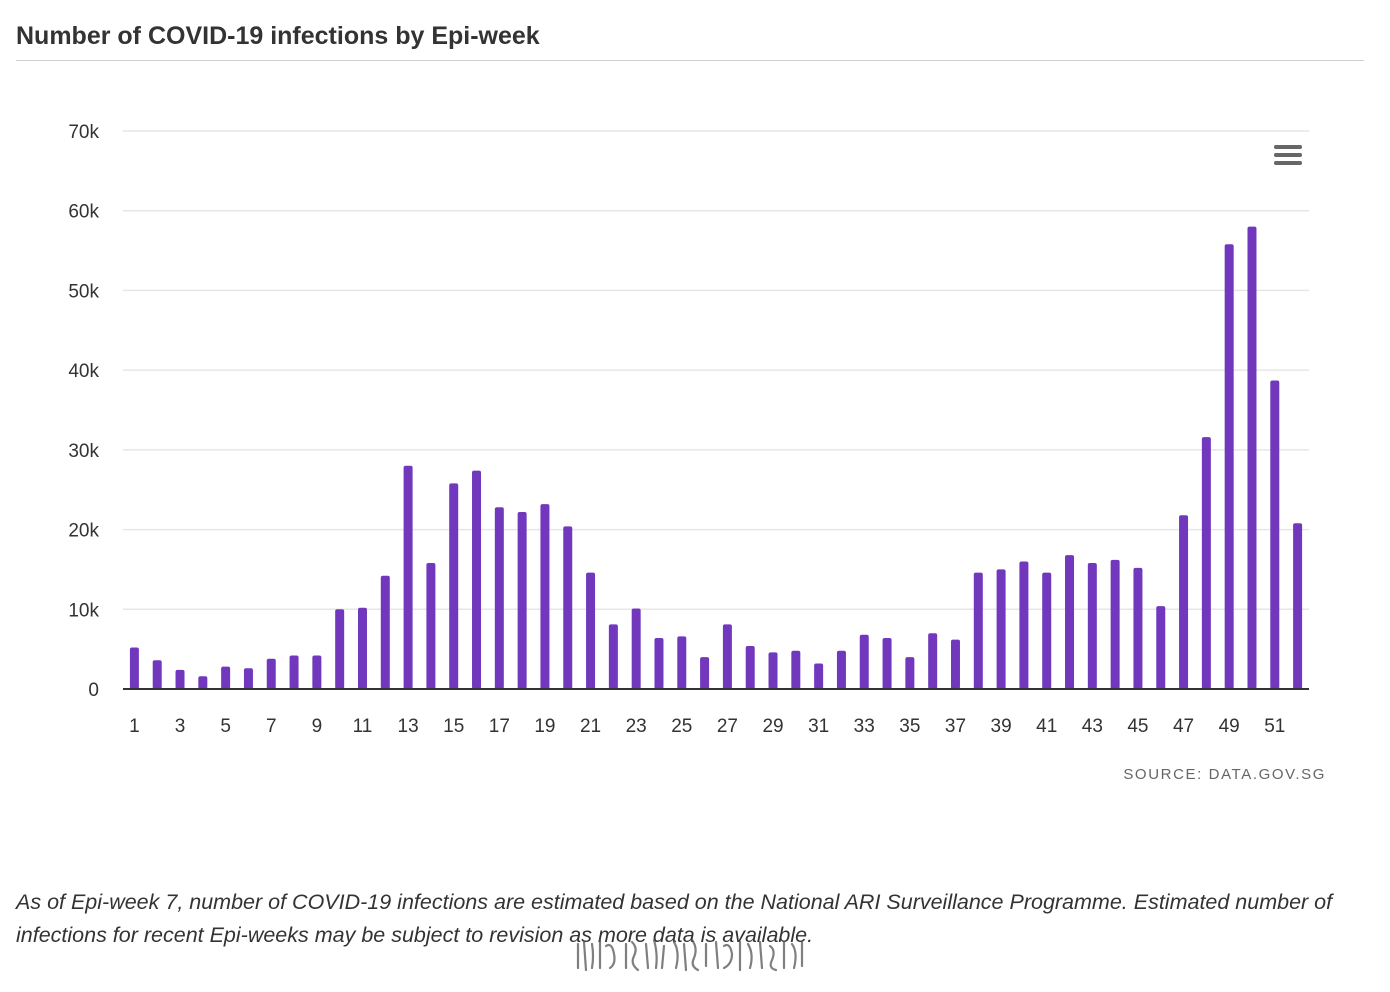 The width and height of the screenshot is (1390, 992). What do you see at coordinates (955, 726) in the screenshot?
I see `x-tick-label: 37` at bounding box center [955, 726].